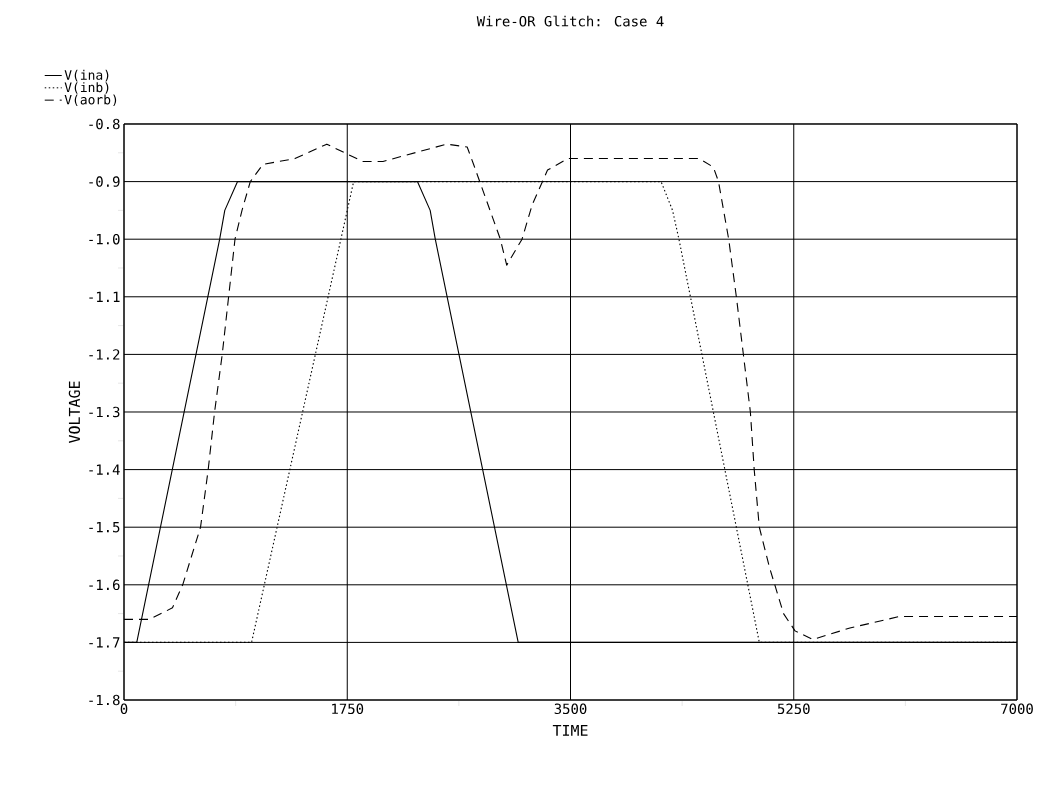 The width and height of the screenshot is (1053, 785). What do you see at coordinates (104, 585) in the screenshot?
I see `y-tick-label: -1.6` at bounding box center [104, 585].